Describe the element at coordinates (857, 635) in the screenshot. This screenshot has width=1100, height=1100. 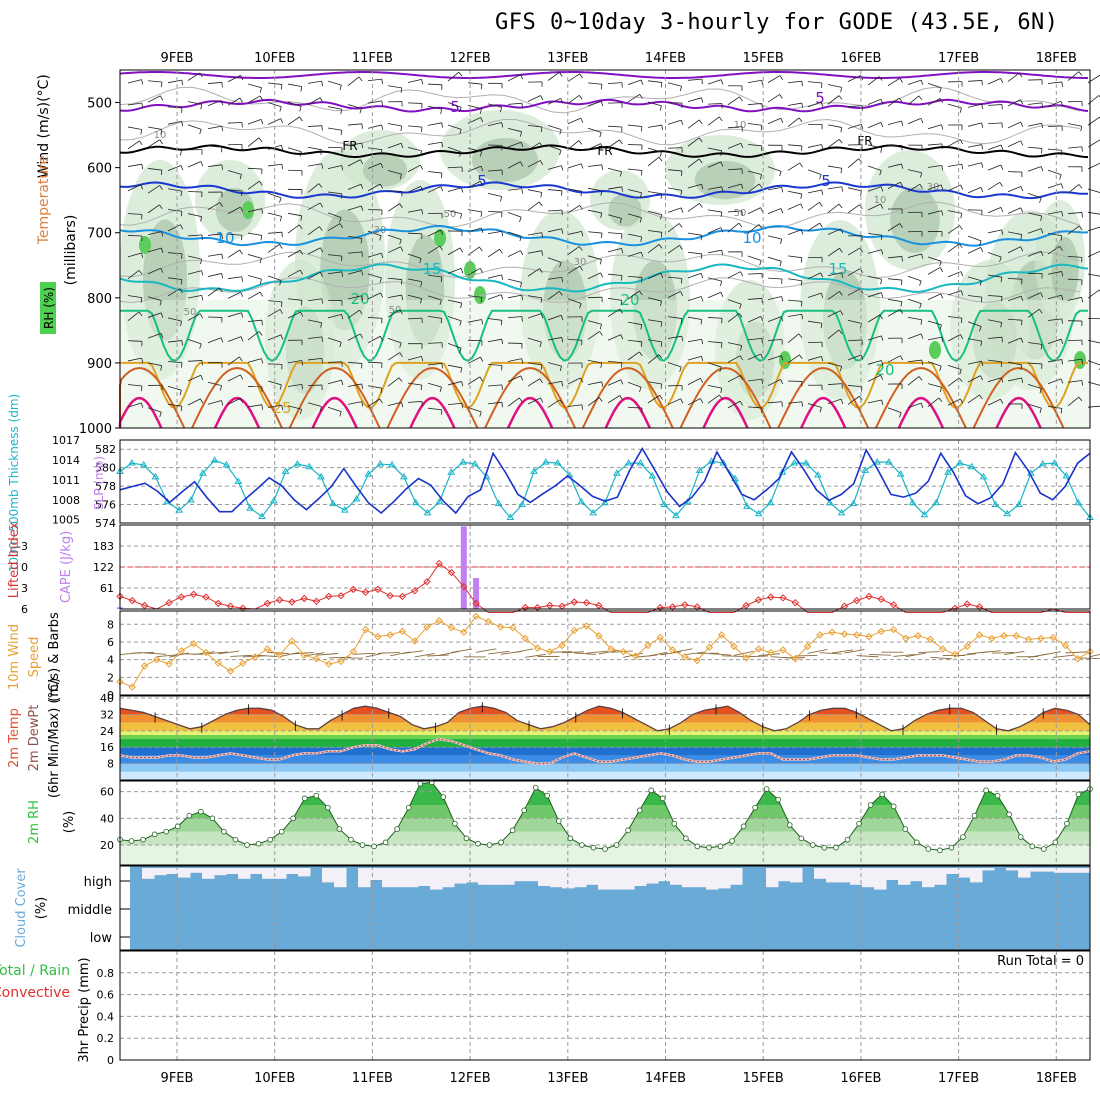
I see `wind-speed-point` at that location.